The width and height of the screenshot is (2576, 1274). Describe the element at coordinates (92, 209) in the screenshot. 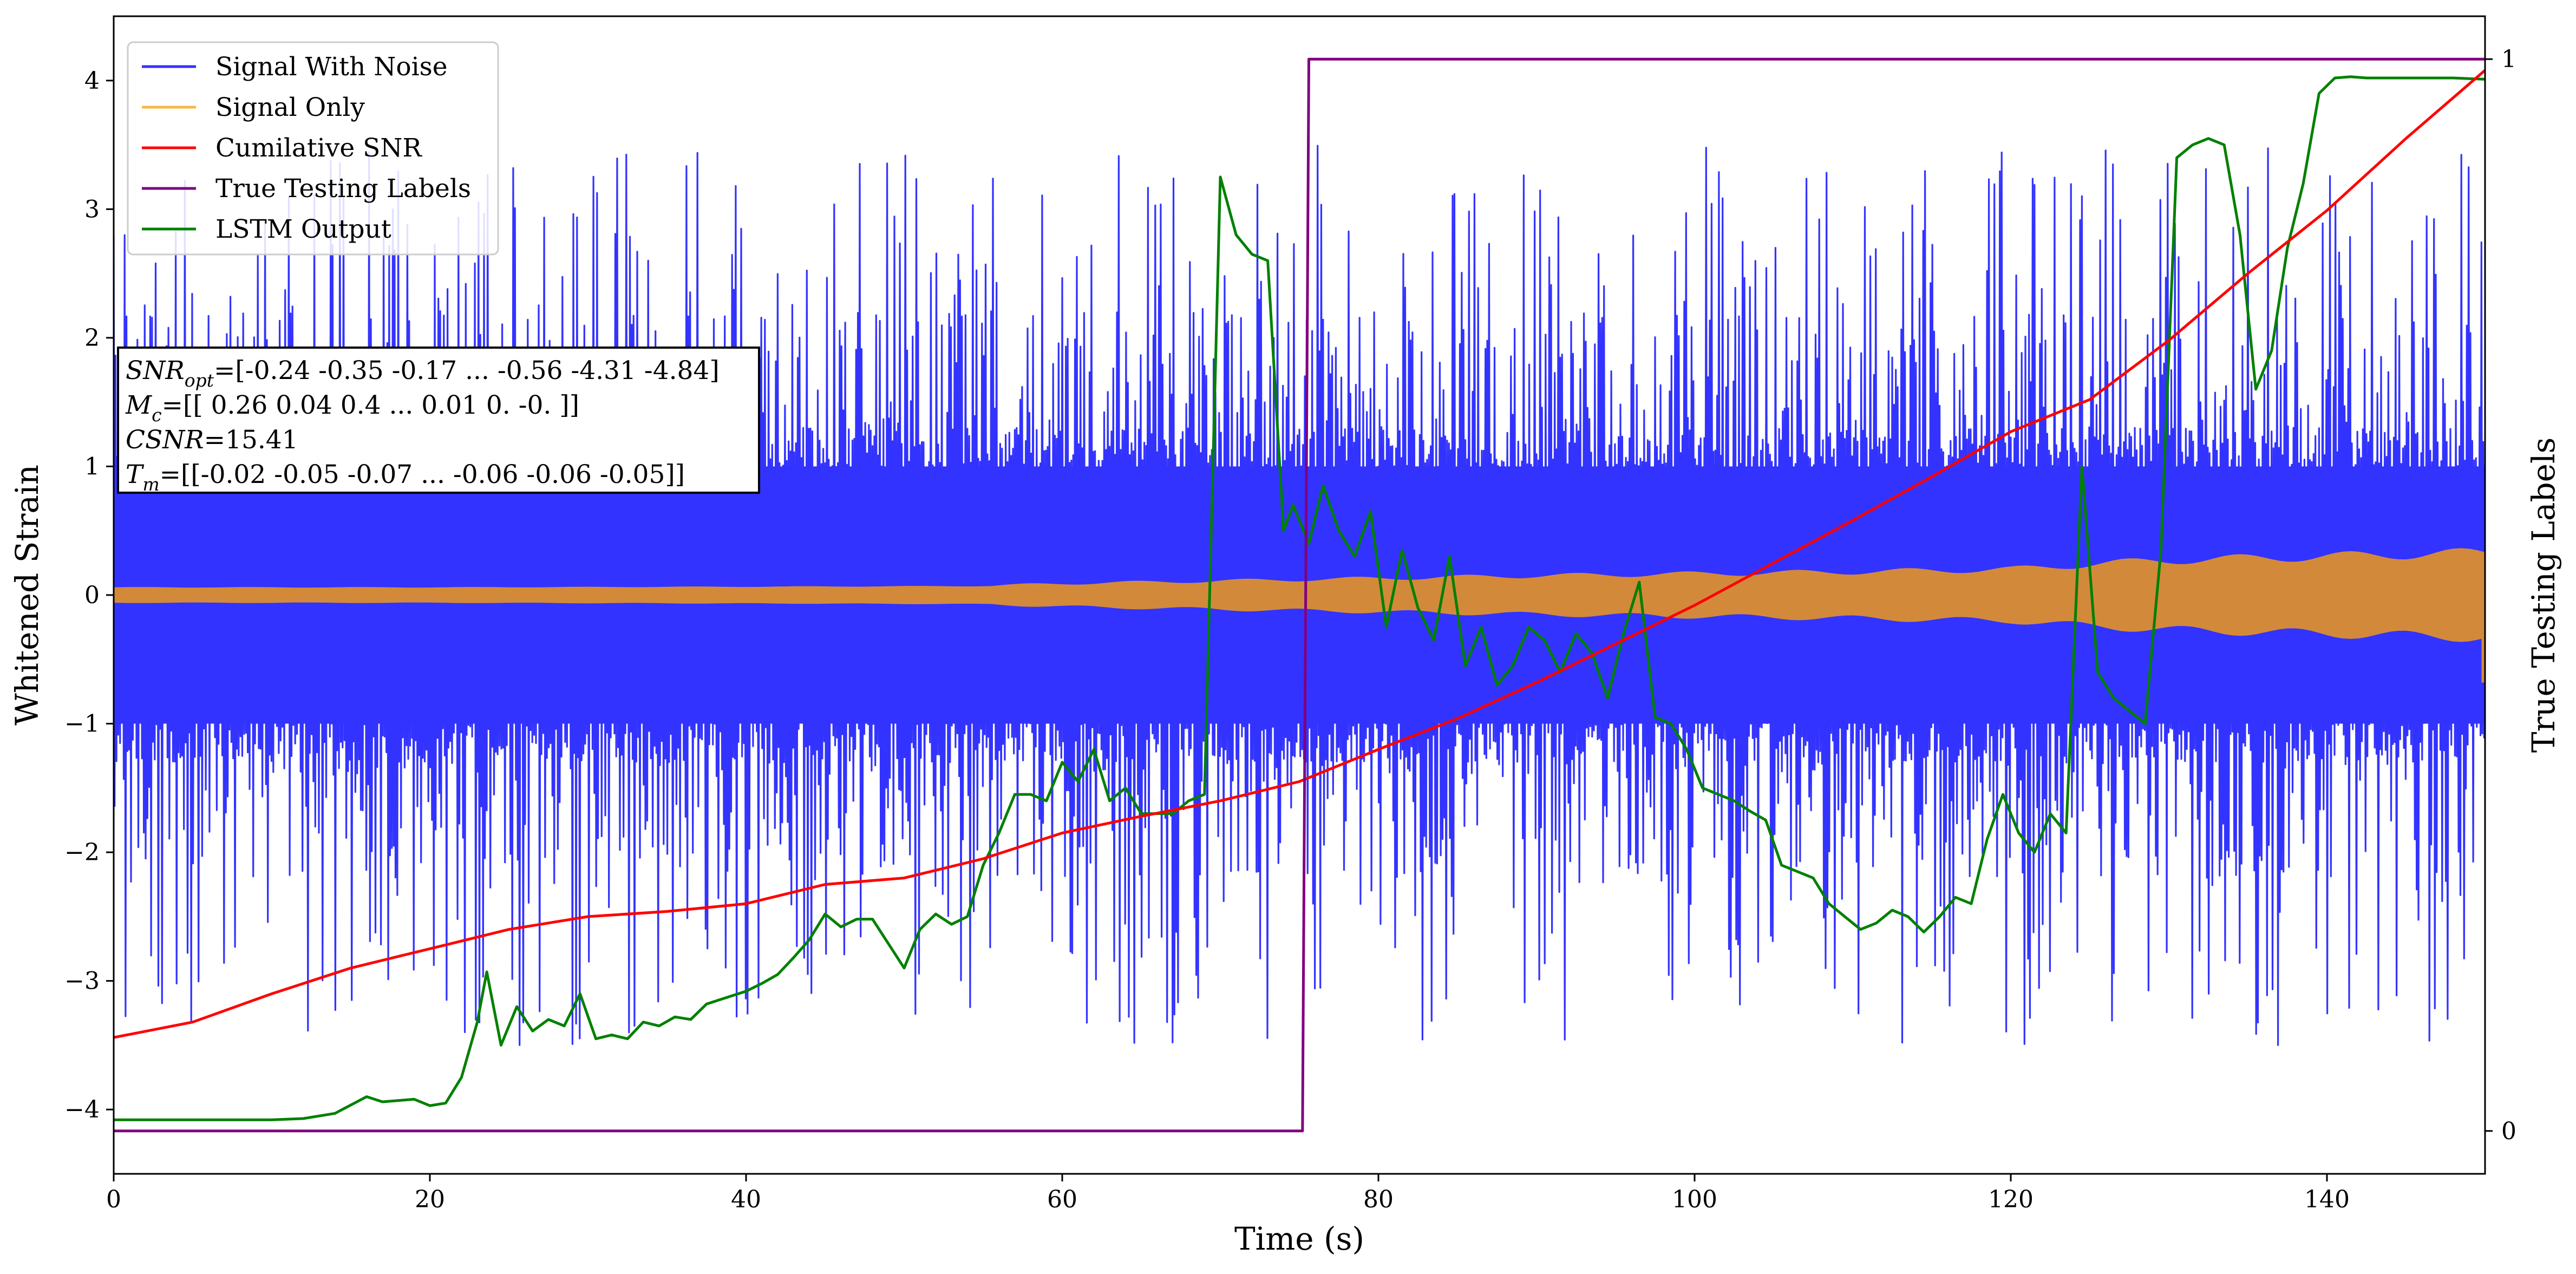

I see `y-tick-label: 3` at that location.